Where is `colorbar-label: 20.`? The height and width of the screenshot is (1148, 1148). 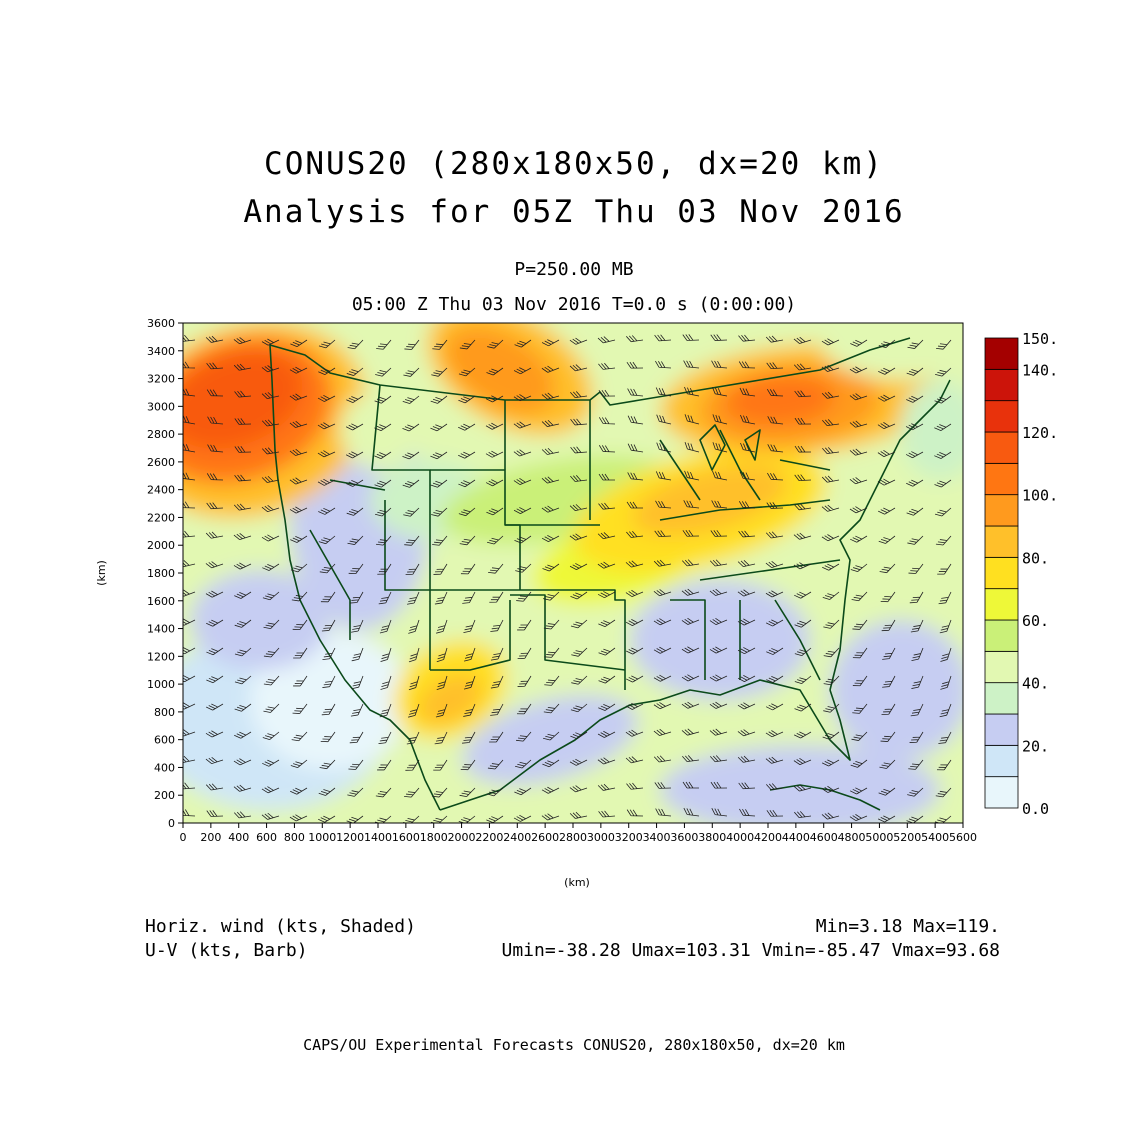
colorbar-label: 20. is located at coordinates (1035, 746).